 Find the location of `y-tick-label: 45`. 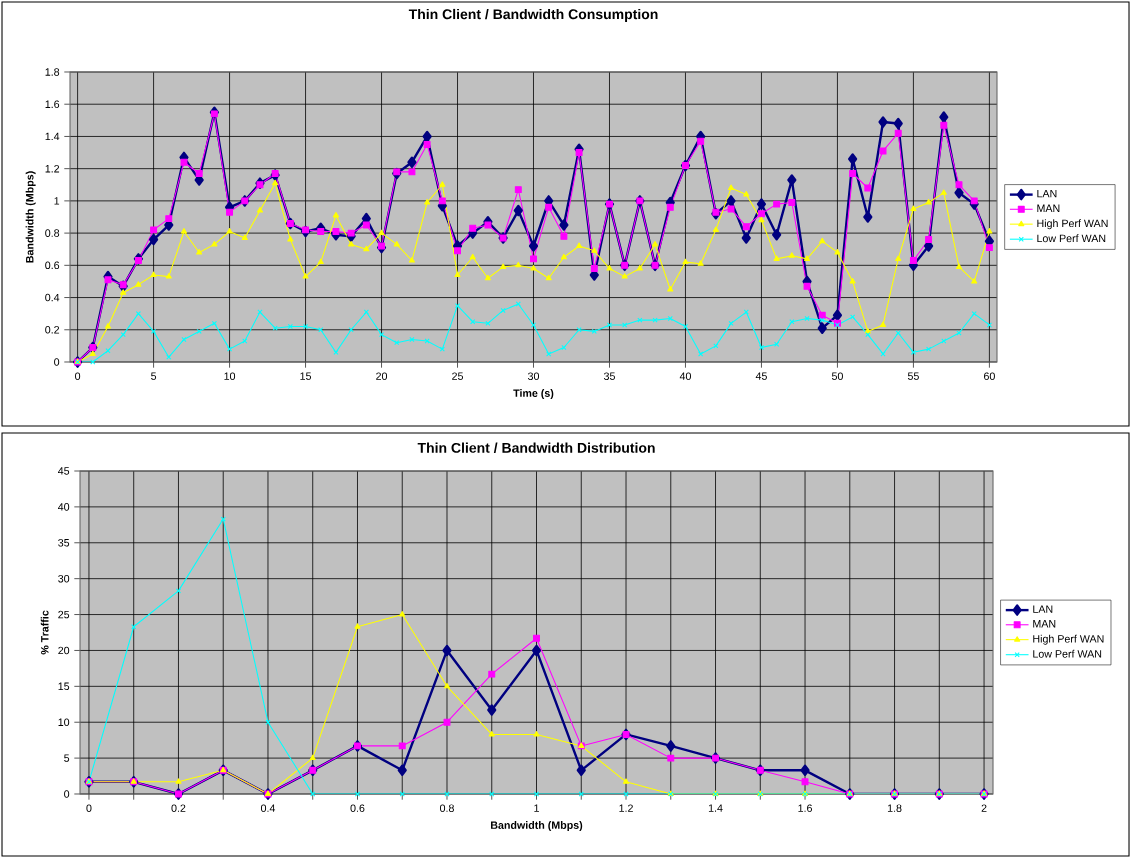

y-tick-label: 45 is located at coordinates (63, 471).